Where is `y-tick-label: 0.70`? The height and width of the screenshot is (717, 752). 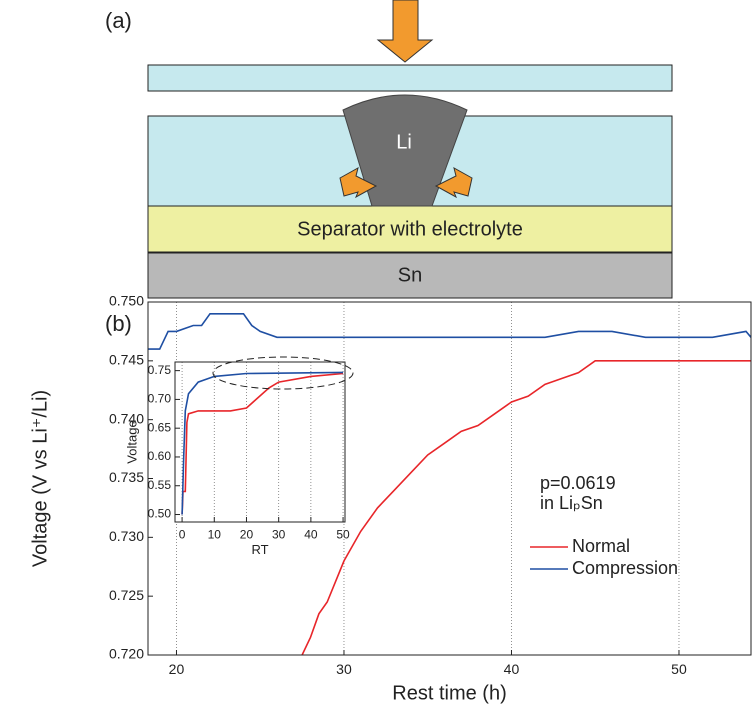
y-tick-label: 0.70 is located at coordinates (160, 399).